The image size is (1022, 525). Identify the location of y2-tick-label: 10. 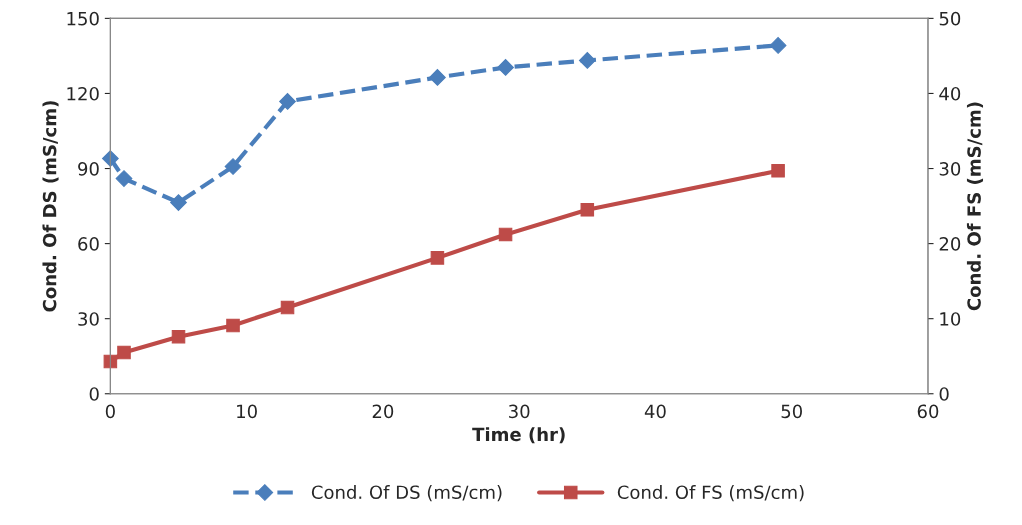
(950, 319).